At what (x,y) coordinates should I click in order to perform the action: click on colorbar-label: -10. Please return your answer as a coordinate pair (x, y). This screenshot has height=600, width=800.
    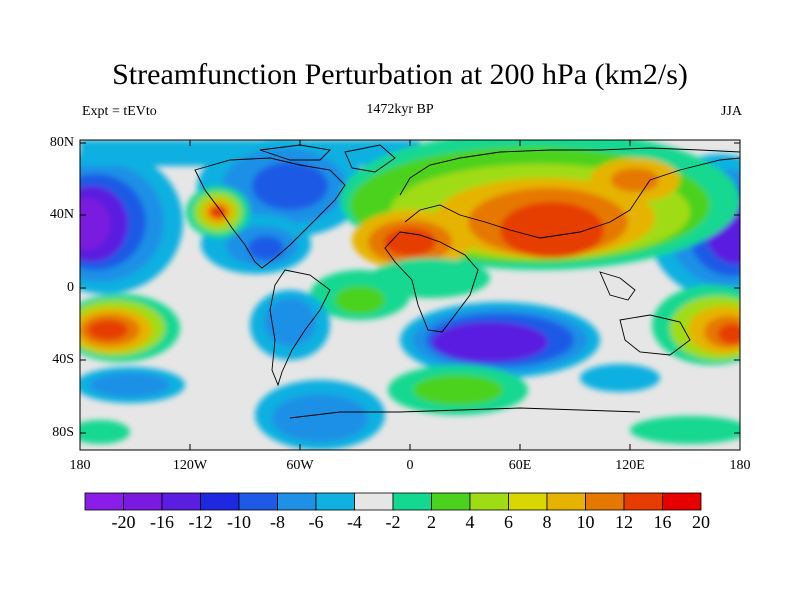
    Looking at the image, I should click on (239, 522).